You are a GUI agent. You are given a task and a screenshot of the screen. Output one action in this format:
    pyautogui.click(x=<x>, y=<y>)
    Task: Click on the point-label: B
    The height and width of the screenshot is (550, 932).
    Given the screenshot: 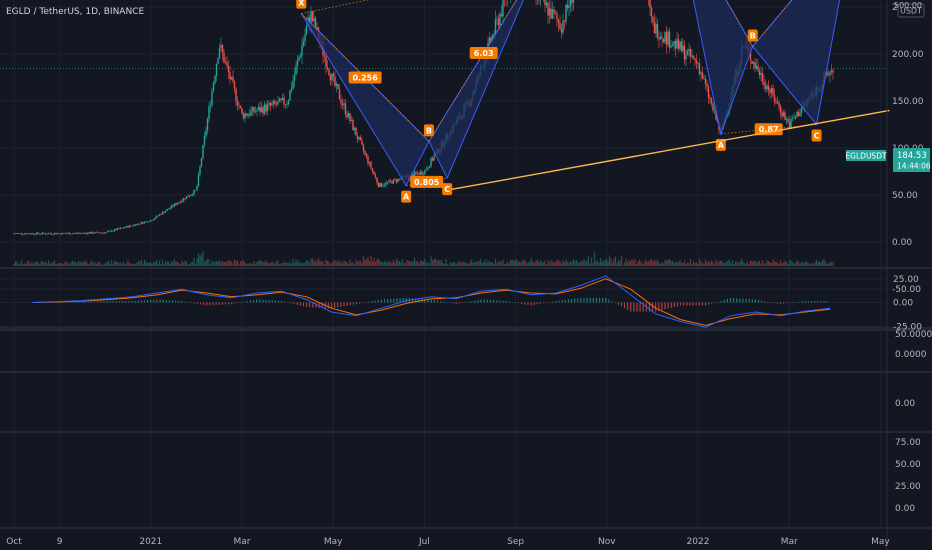 What is the action you would take?
    pyautogui.click(x=753, y=35)
    